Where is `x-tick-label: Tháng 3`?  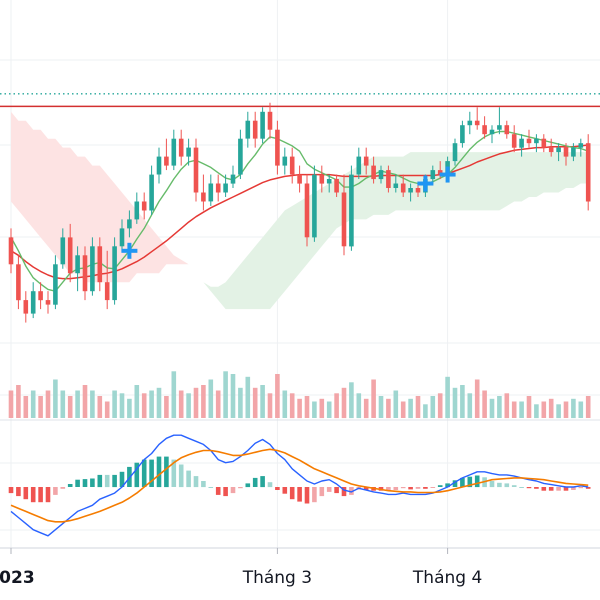
x-tick-label: Tháng 3 is located at coordinates (277, 578).